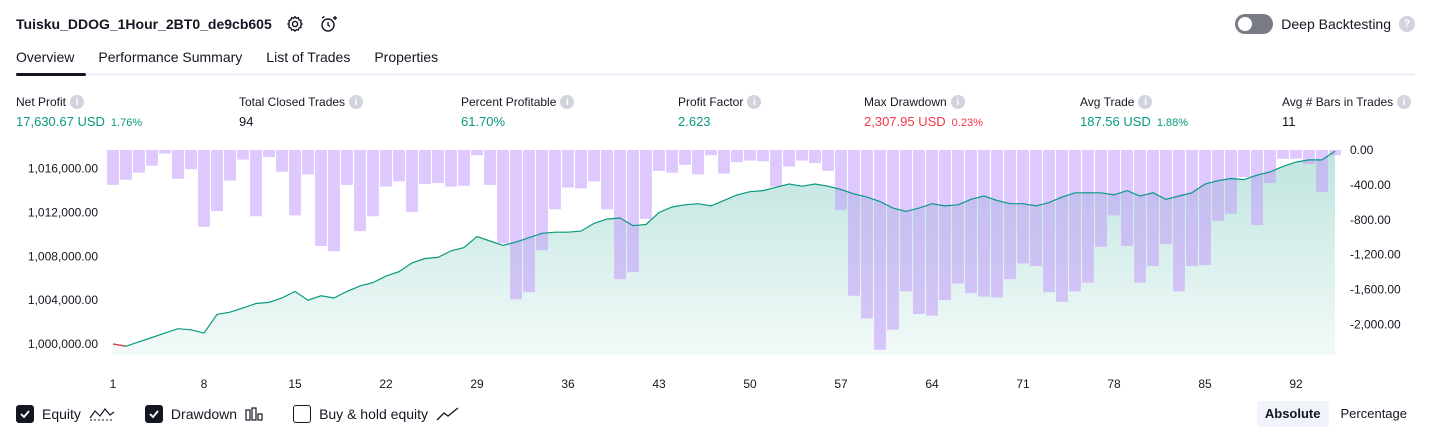 Image resolution: width=1431 pixels, height=438 pixels. What do you see at coordinates (1407, 24) in the screenshot?
I see `help-icon: ?` at bounding box center [1407, 24].